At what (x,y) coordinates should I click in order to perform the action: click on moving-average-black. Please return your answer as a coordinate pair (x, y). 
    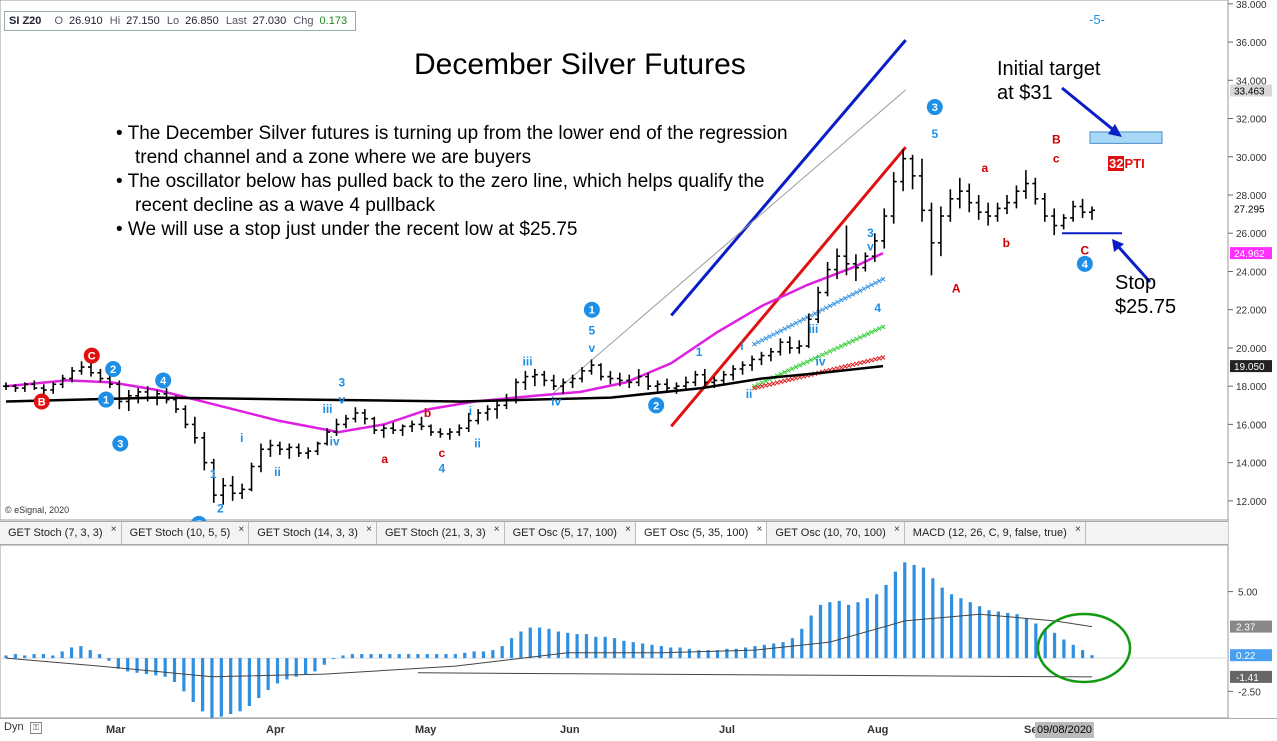
    Looking at the image, I should click on (444, 383).